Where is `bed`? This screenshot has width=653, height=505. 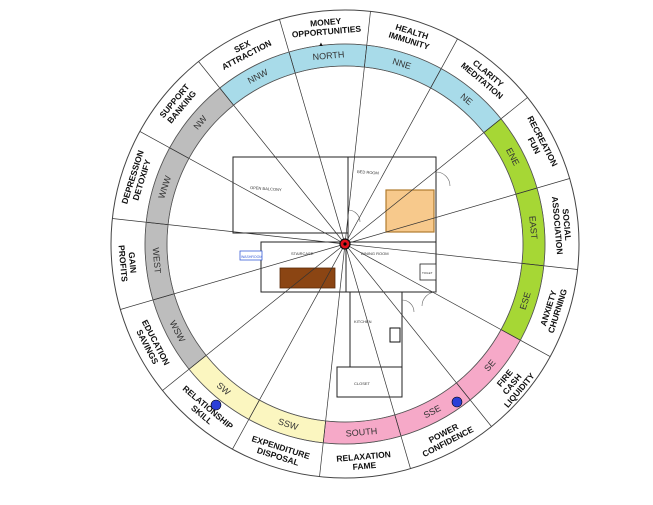 bed is located at coordinates (410, 211).